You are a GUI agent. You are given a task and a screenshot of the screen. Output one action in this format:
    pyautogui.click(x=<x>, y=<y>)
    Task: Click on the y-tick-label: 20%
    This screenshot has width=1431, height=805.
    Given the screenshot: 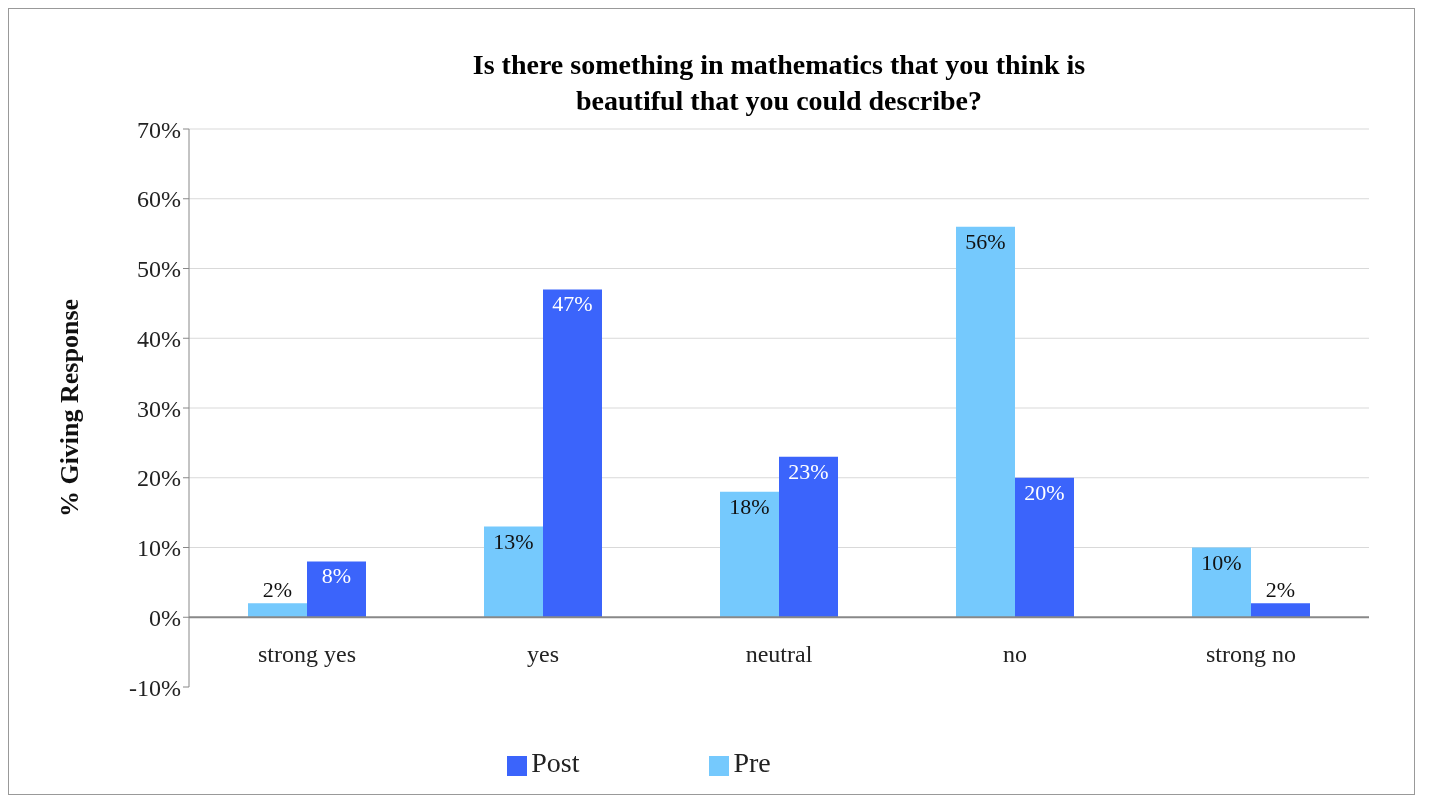 What is the action you would take?
    pyautogui.click(x=159, y=478)
    